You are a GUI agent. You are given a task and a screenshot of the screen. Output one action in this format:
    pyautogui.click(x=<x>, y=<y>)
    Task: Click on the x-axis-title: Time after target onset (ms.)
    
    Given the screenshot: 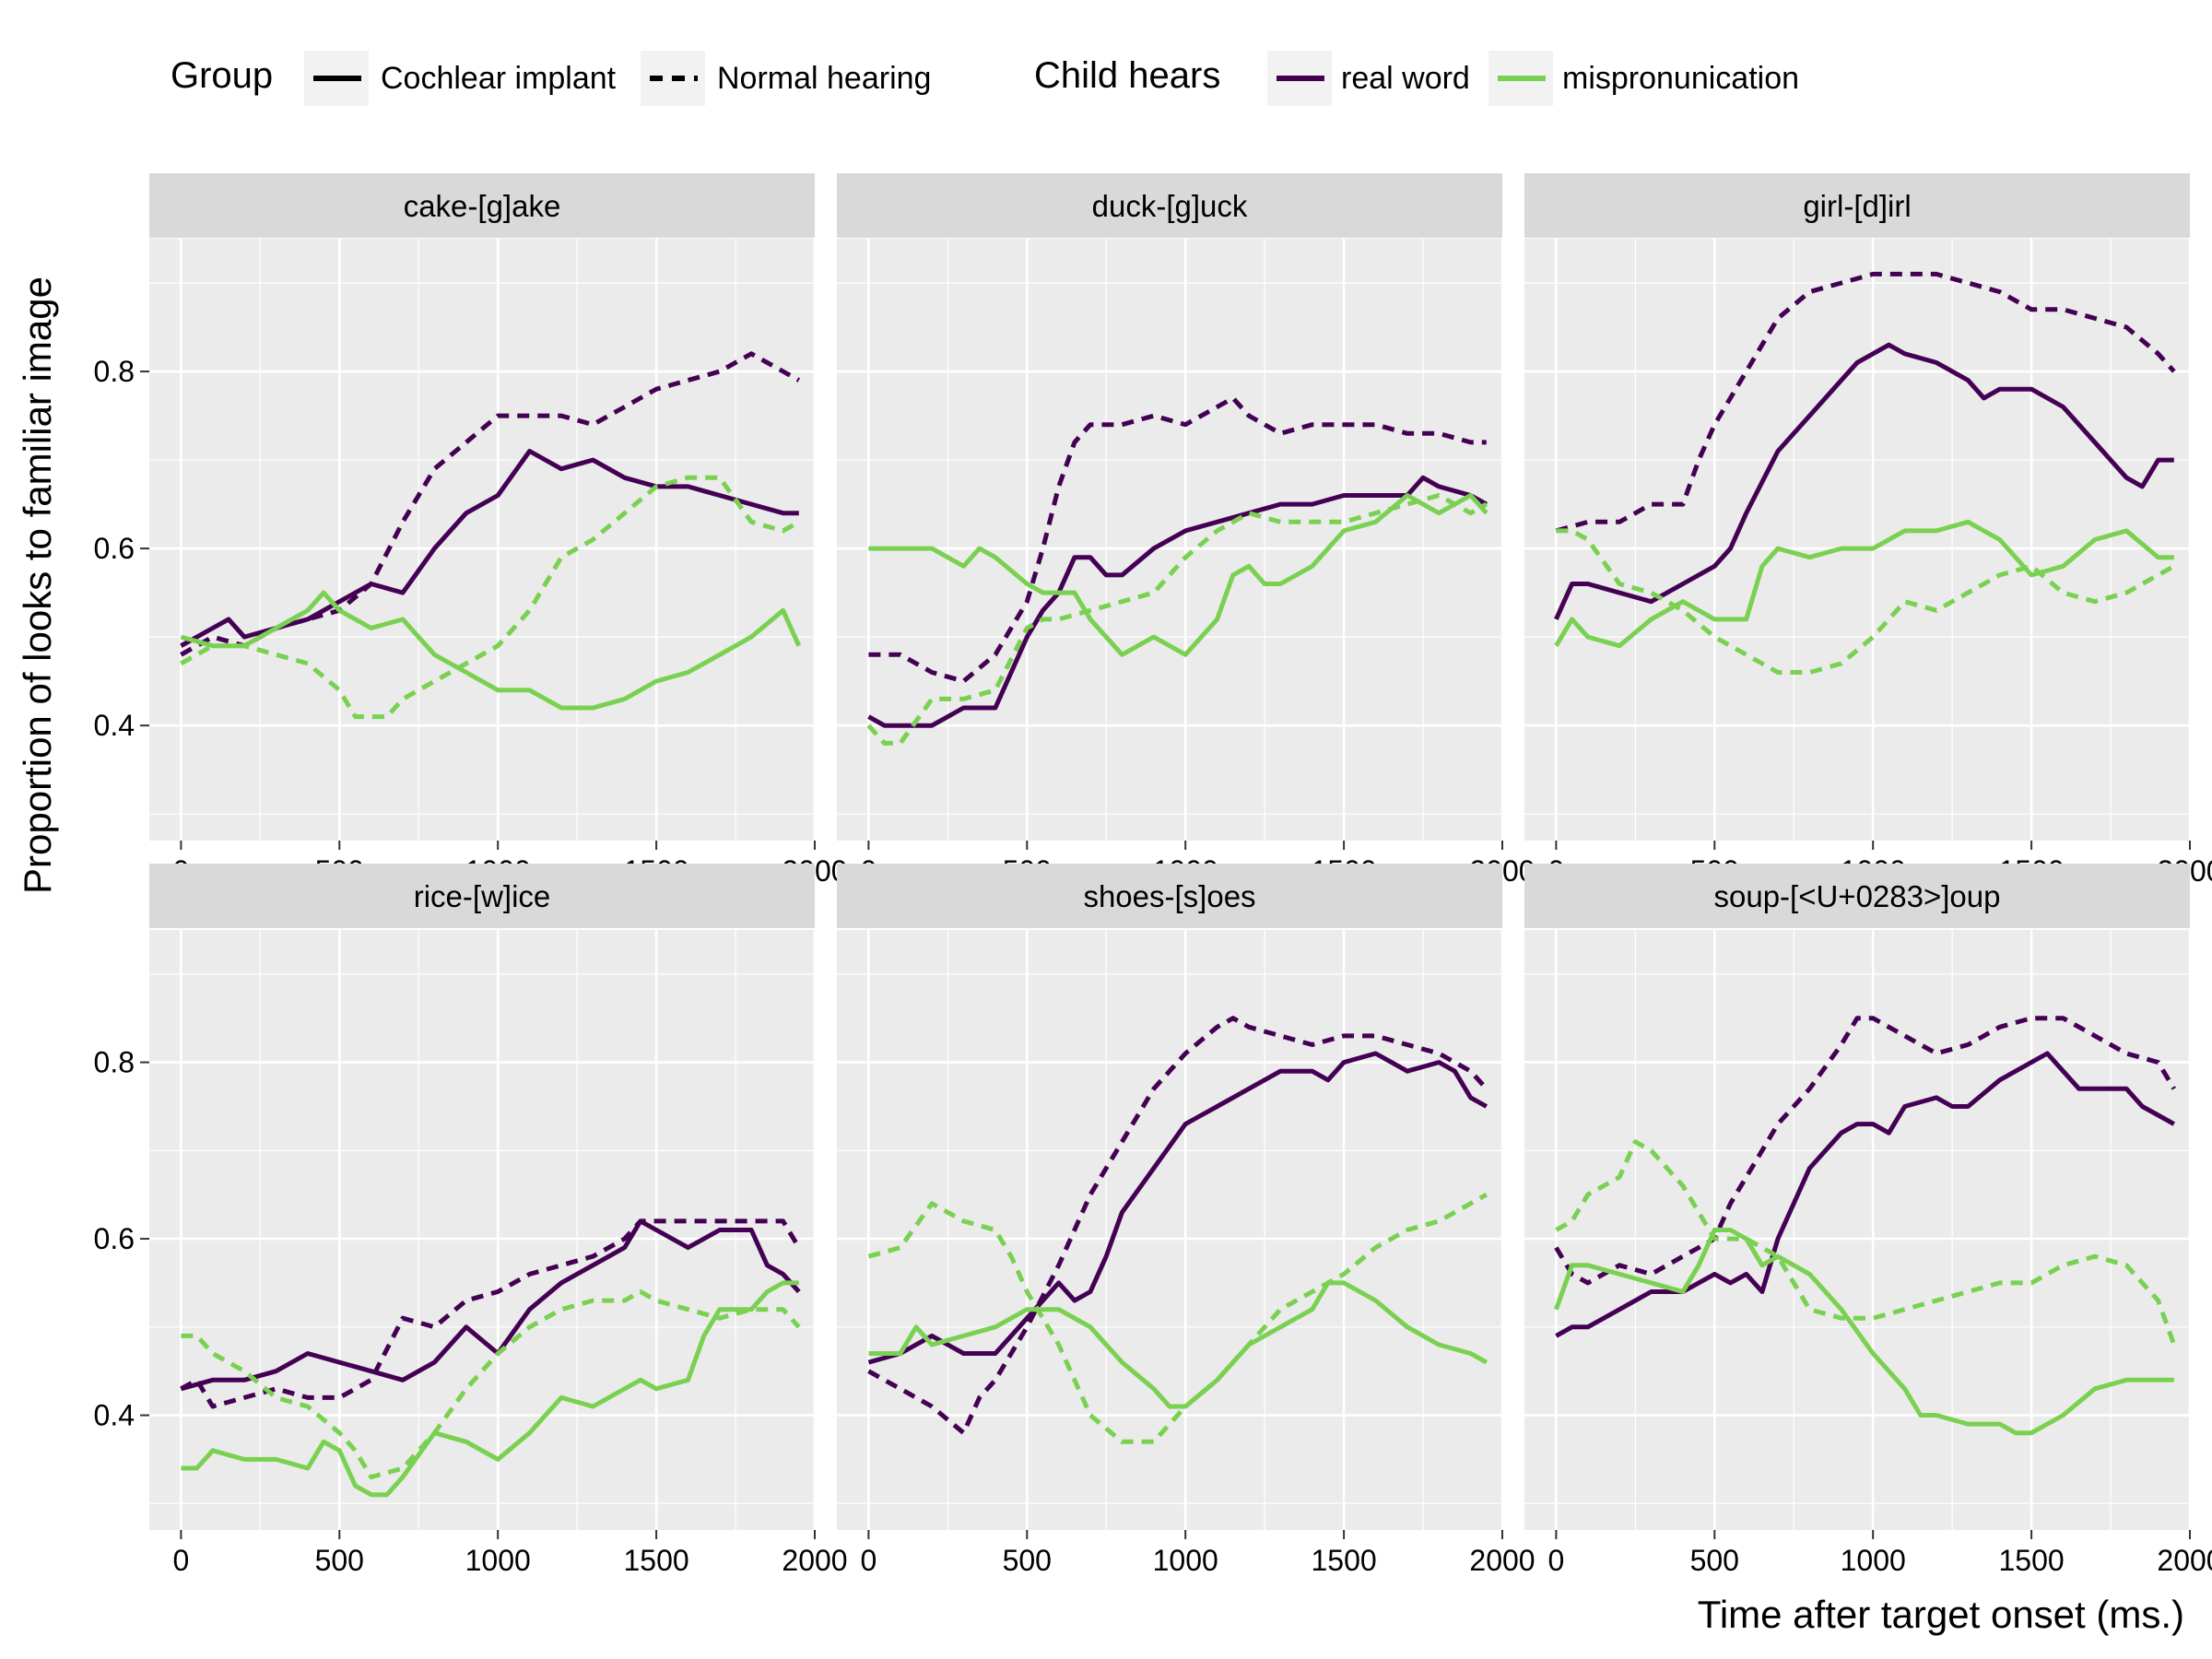 What is the action you would take?
    pyautogui.click(x=1941, y=1614)
    